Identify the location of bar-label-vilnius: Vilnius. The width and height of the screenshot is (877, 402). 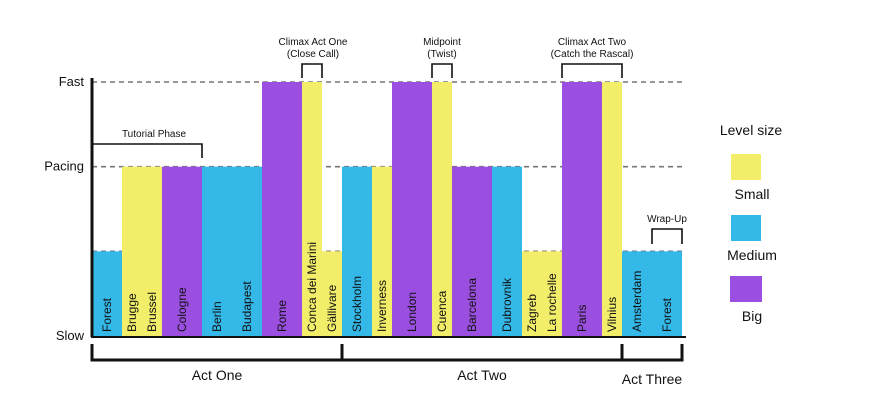
(612, 314).